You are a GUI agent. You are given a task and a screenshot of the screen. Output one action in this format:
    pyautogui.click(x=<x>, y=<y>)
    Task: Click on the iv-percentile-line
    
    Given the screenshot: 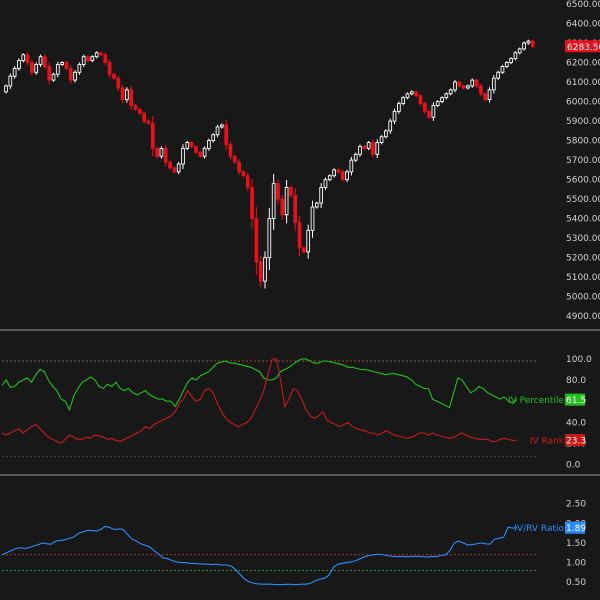 What is the action you would take?
    pyautogui.click(x=259, y=385)
    